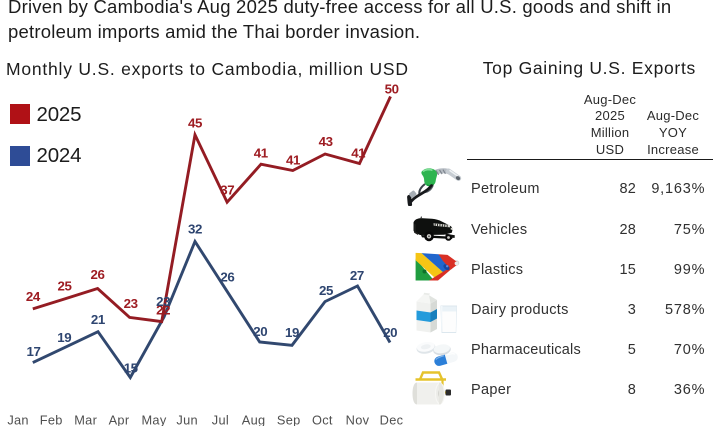 This screenshot has height=426, width=720. I want to click on svg-text: 43, so click(326, 141).